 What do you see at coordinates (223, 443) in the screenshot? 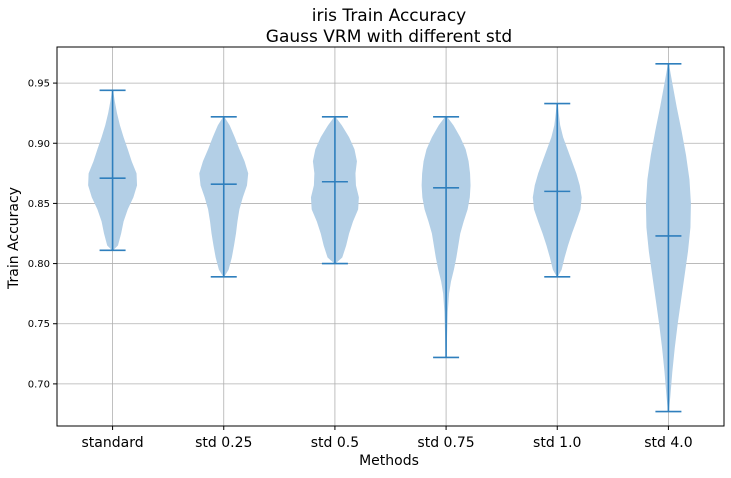
I see `x-tick-label: std 0.25` at bounding box center [223, 443].